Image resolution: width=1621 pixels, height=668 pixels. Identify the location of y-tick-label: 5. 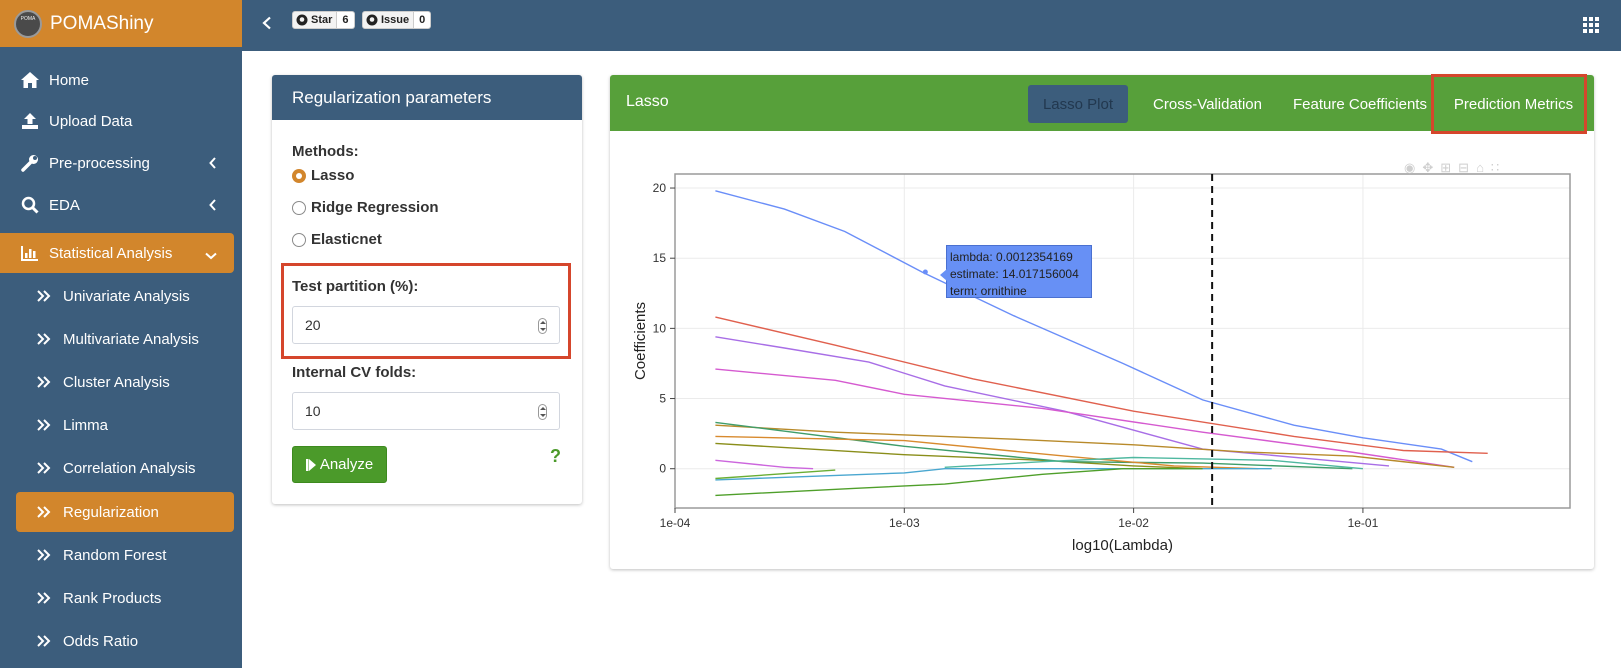
(662, 399).